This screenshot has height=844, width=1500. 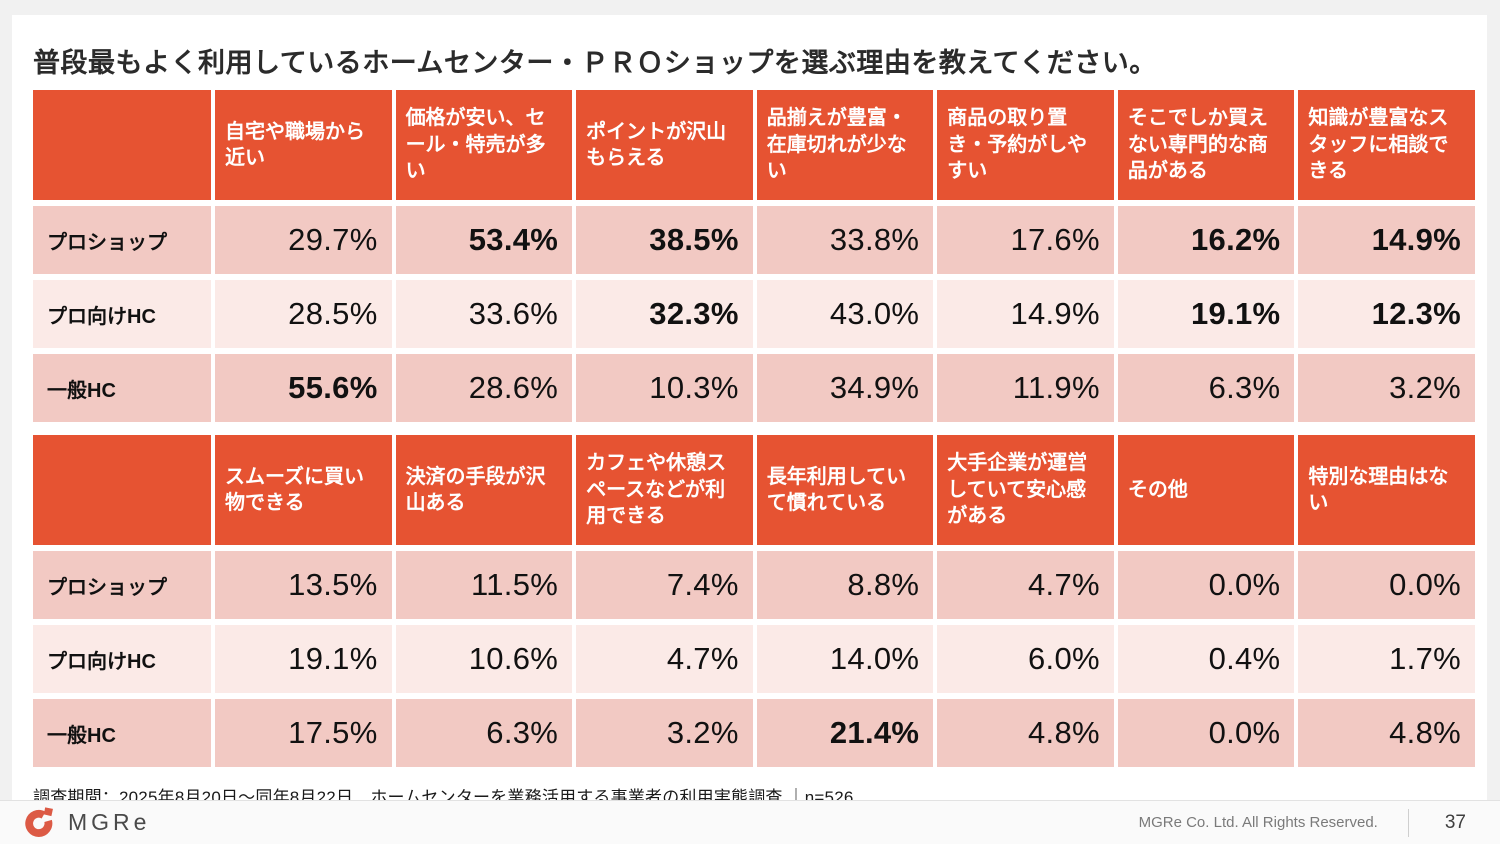 I want to click on value-cell: 11.9%, so click(x=1025, y=388).